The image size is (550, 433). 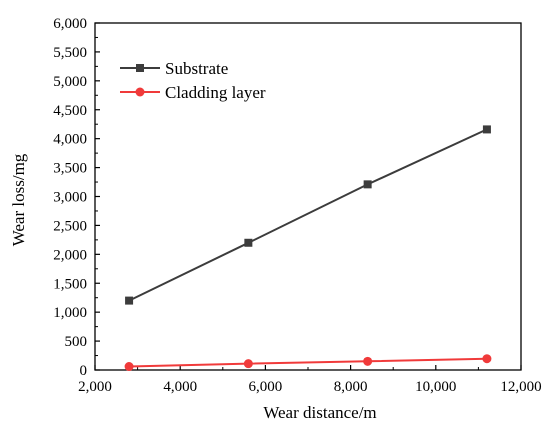 What do you see at coordinates (520, 387) in the screenshot?
I see `x-tick-label: 12,000` at bounding box center [520, 387].